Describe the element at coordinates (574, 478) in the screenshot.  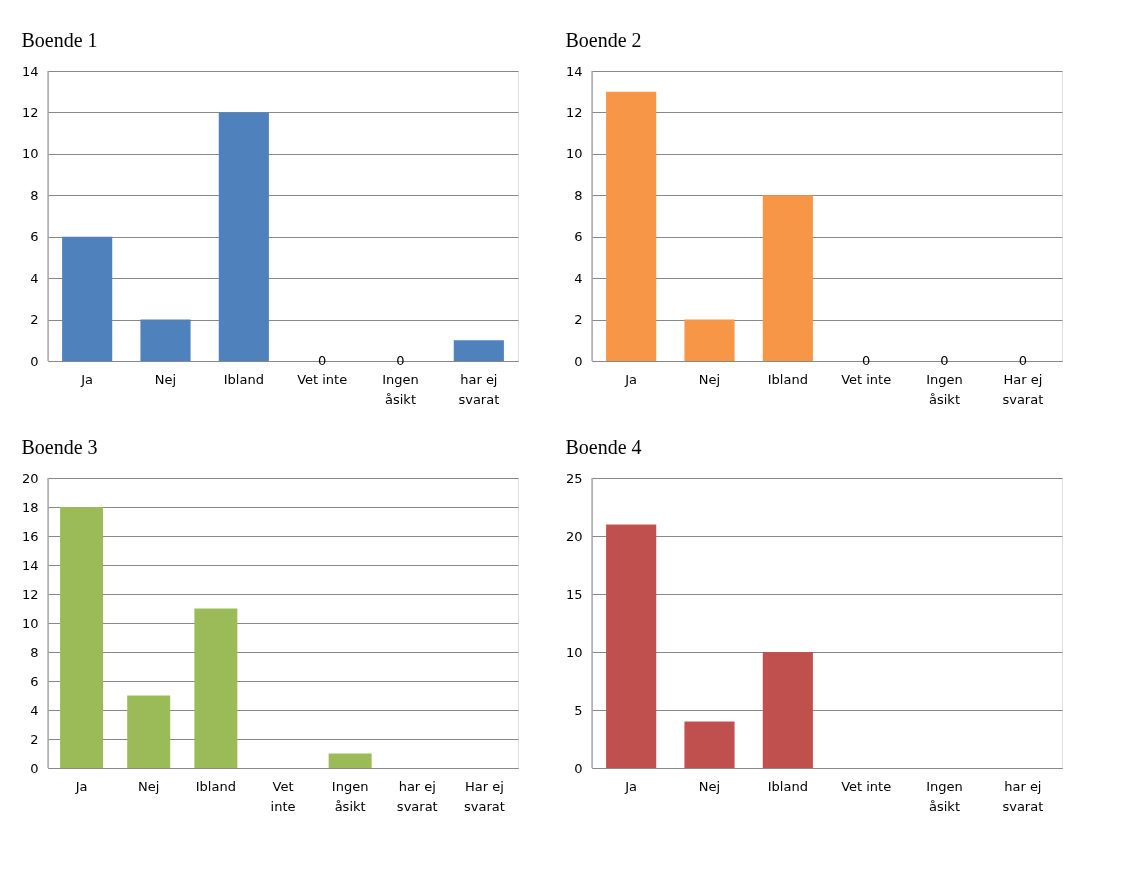
I see `y-tick-label: 25` at that location.